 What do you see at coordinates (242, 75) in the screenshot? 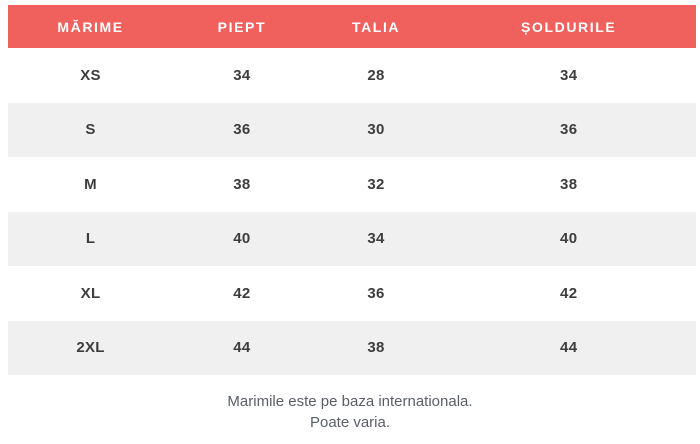
I see `chest-cell: 34` at bounding box center [242, 75].